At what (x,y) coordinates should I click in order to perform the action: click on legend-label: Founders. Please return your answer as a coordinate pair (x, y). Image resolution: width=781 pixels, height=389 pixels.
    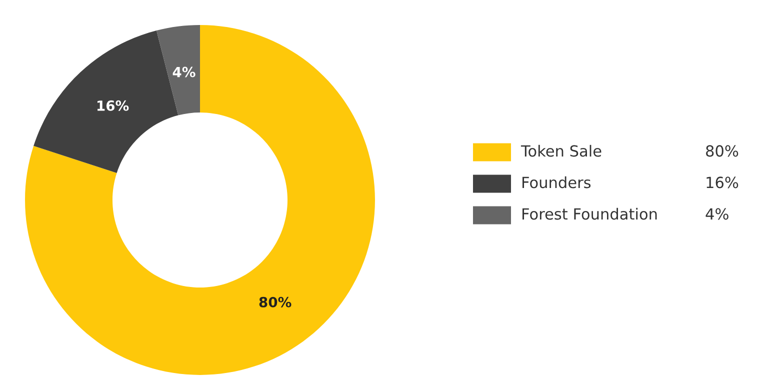
    Looking at the image, I should click on (556, 182).